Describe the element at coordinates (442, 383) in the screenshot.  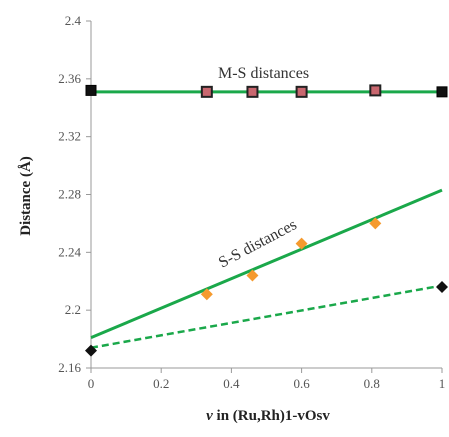
I see `x-tick-label: 1` at that location.